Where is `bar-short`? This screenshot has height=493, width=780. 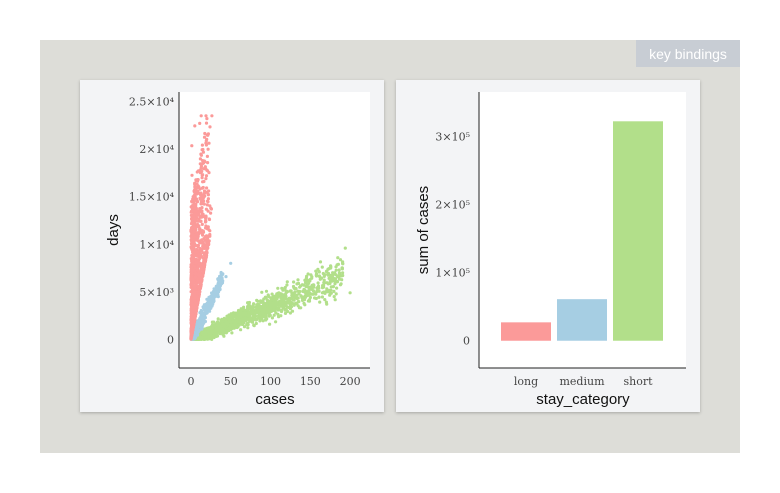 bar-short is located at coordinates (638, 231).